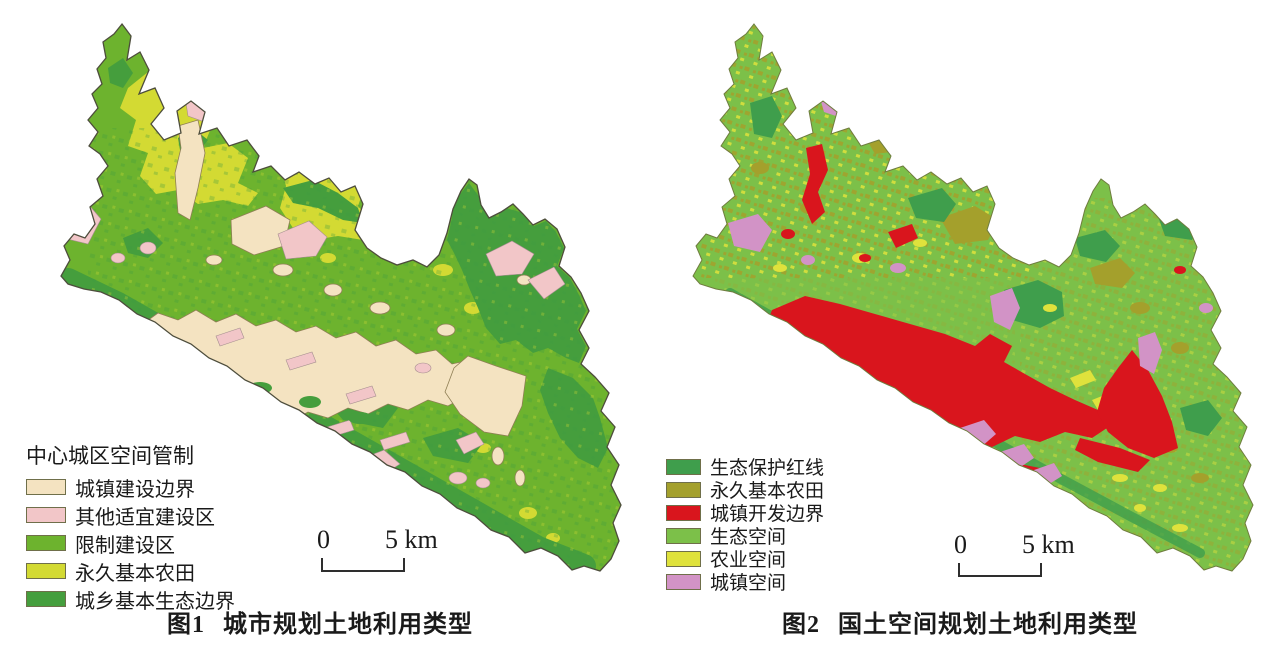 This screenshot has width=1280, height=647. What do you see at coordinates (791, 559) in the screenshot?
I see `legend-item: 农业空间` at bounding box center [791, 559].